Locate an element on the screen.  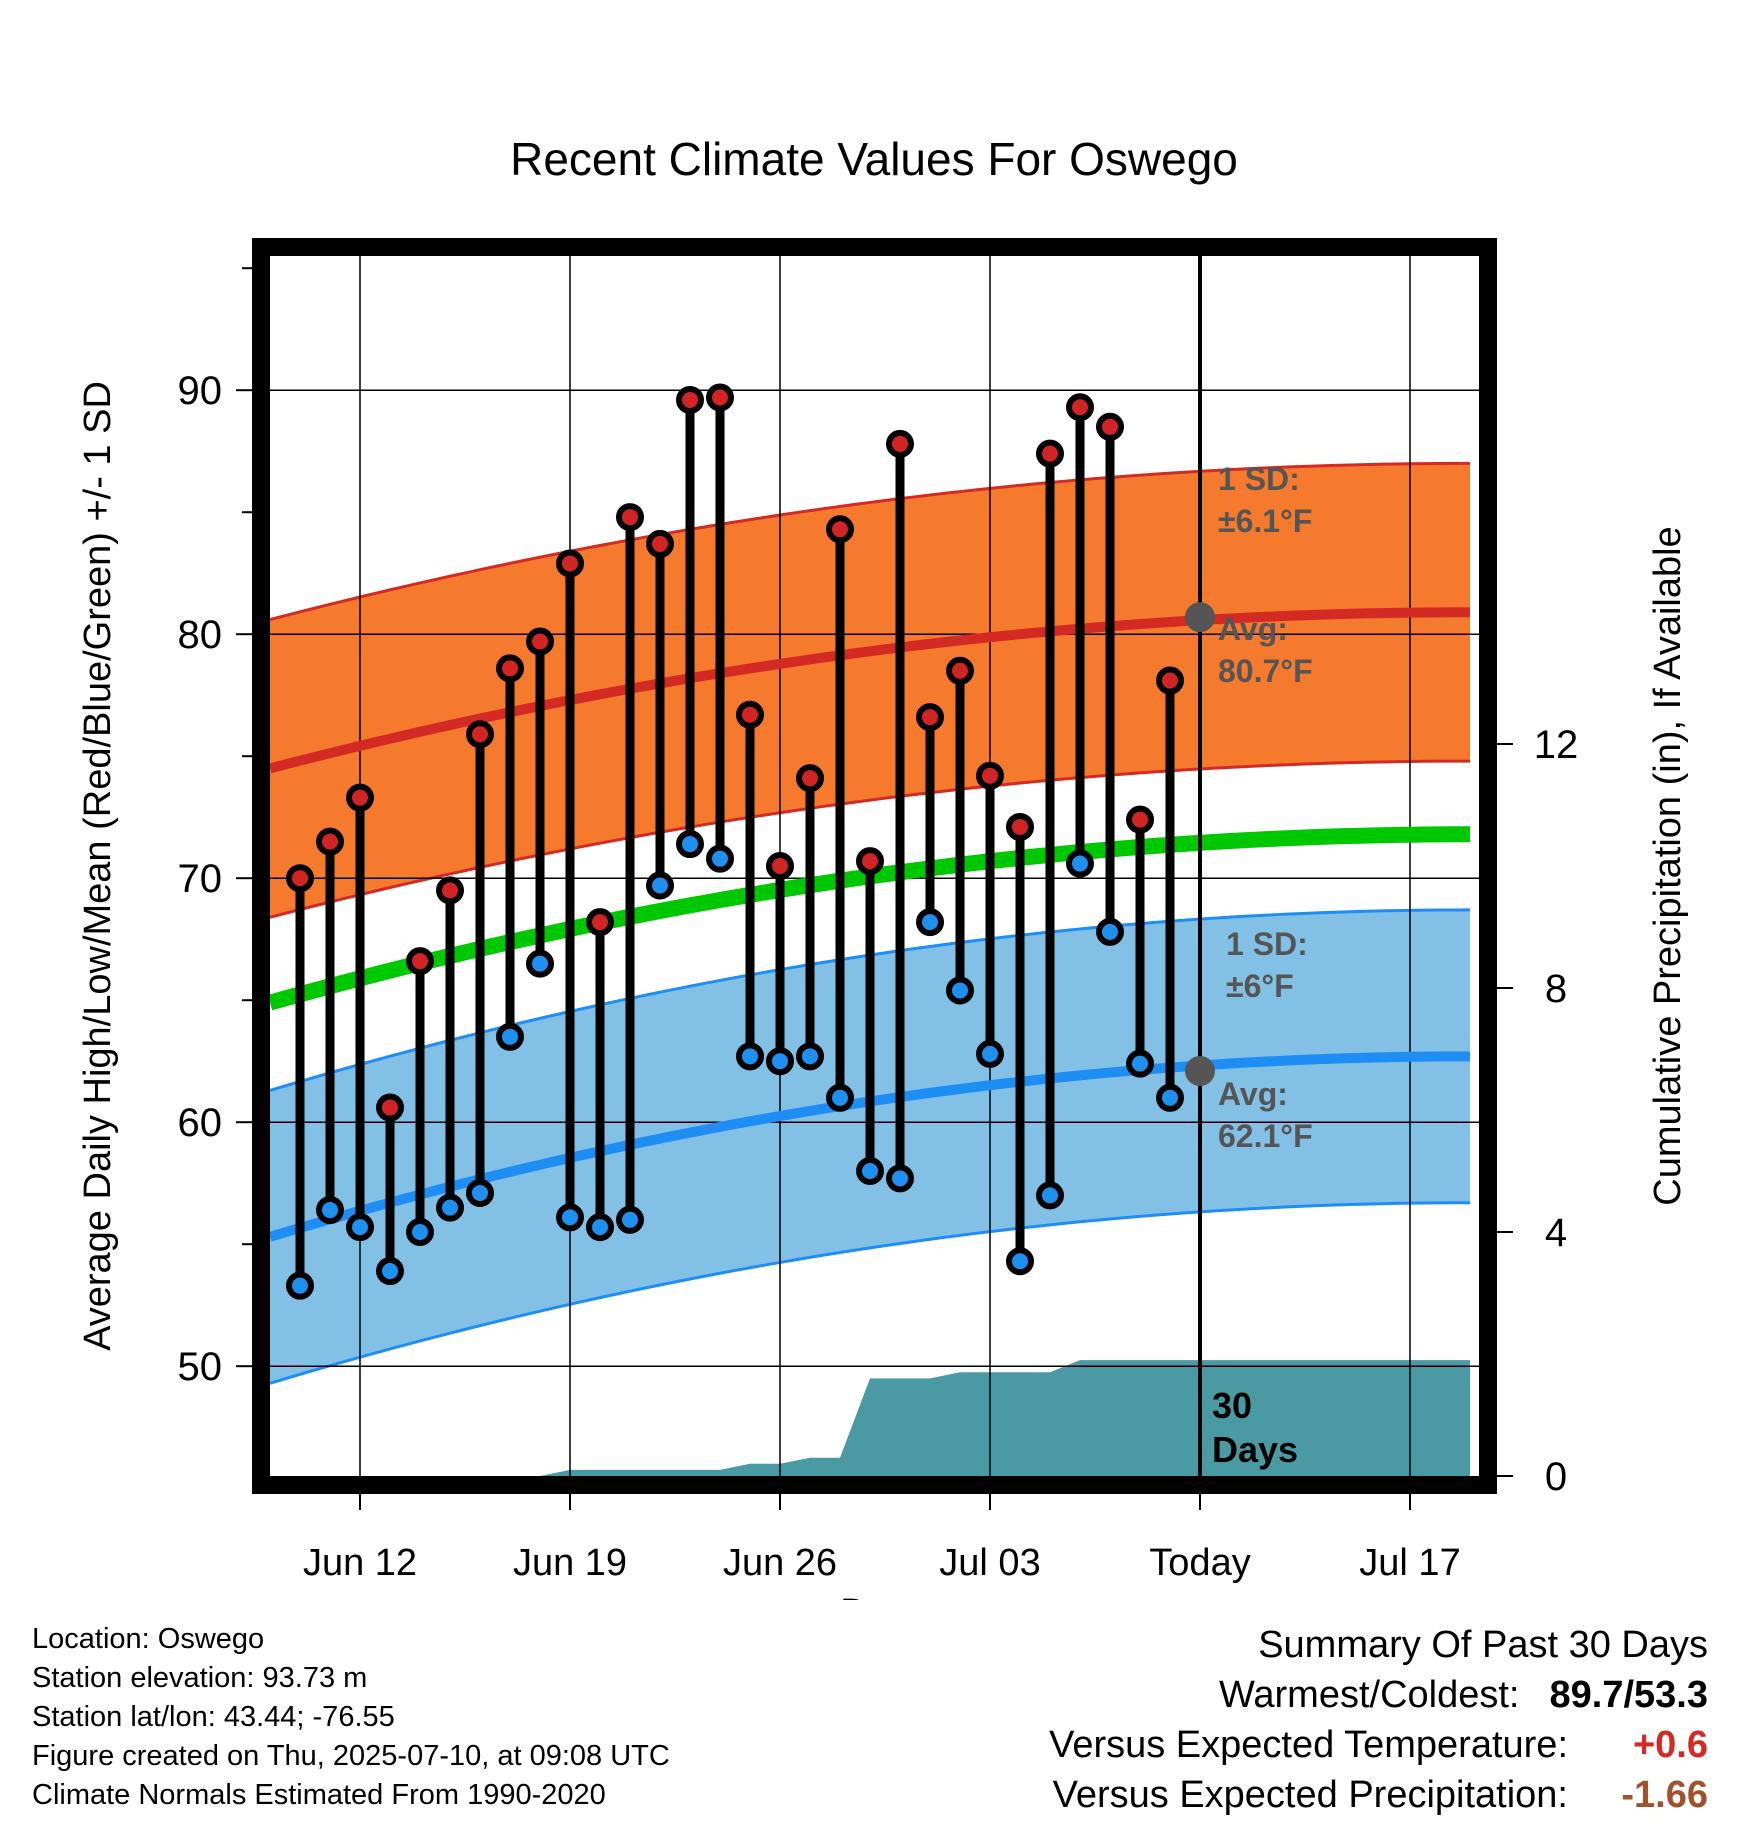
y2-tick-label-4: 4 is located at coordinates (1556, 1233).